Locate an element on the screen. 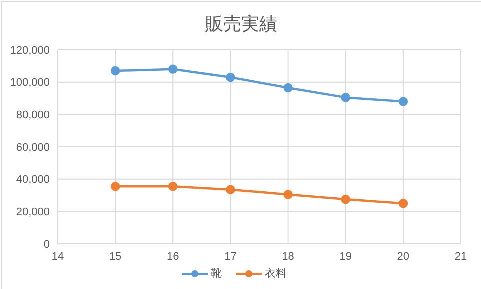 Image resolution: width=481 pixels, height=289 pixels. y-tick-label: 100,000 is located at coordinates (30, 83).